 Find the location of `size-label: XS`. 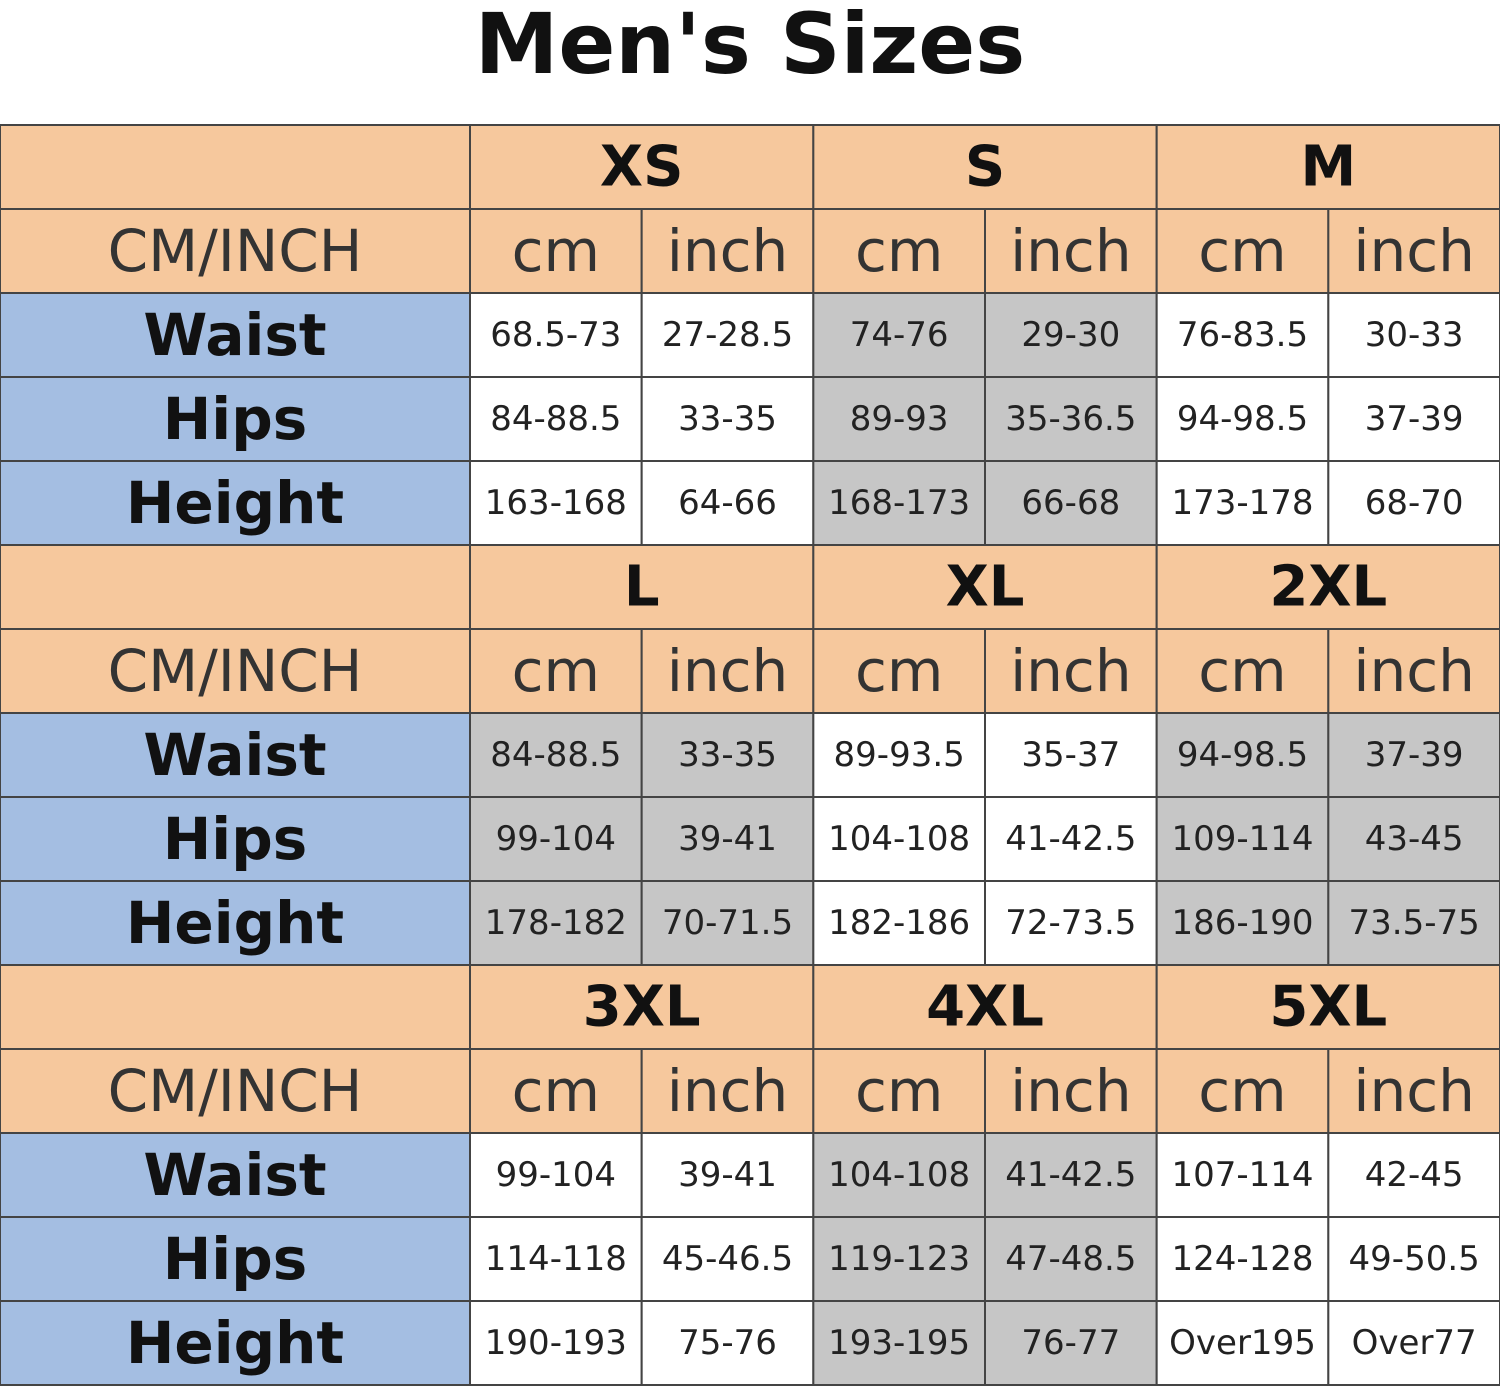

size-label: XS is located at coordinates (642, 167).